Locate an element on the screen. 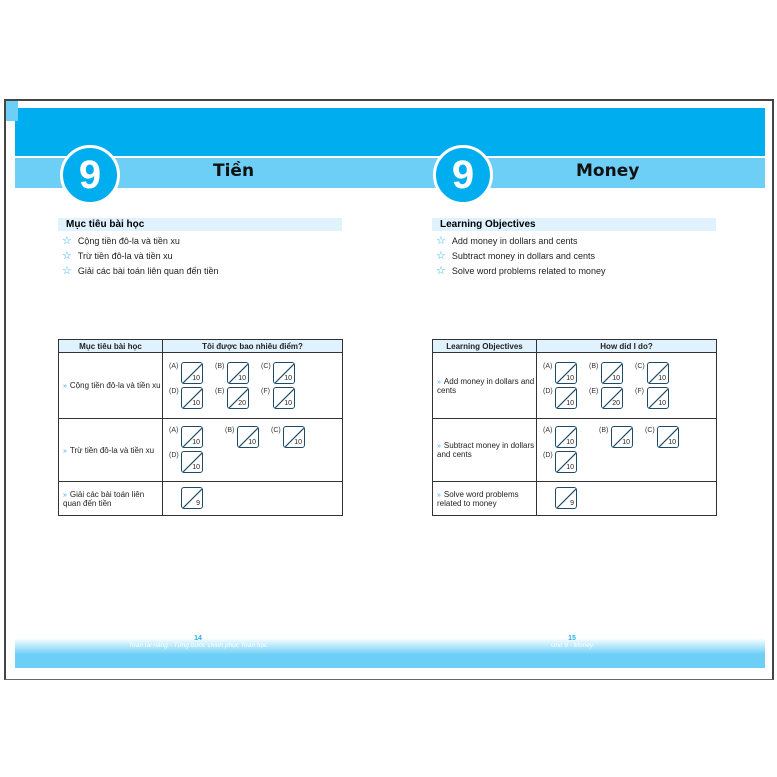 The height and width of the screenshot is (777, 777). title-band is located at coordinates (390, 173).